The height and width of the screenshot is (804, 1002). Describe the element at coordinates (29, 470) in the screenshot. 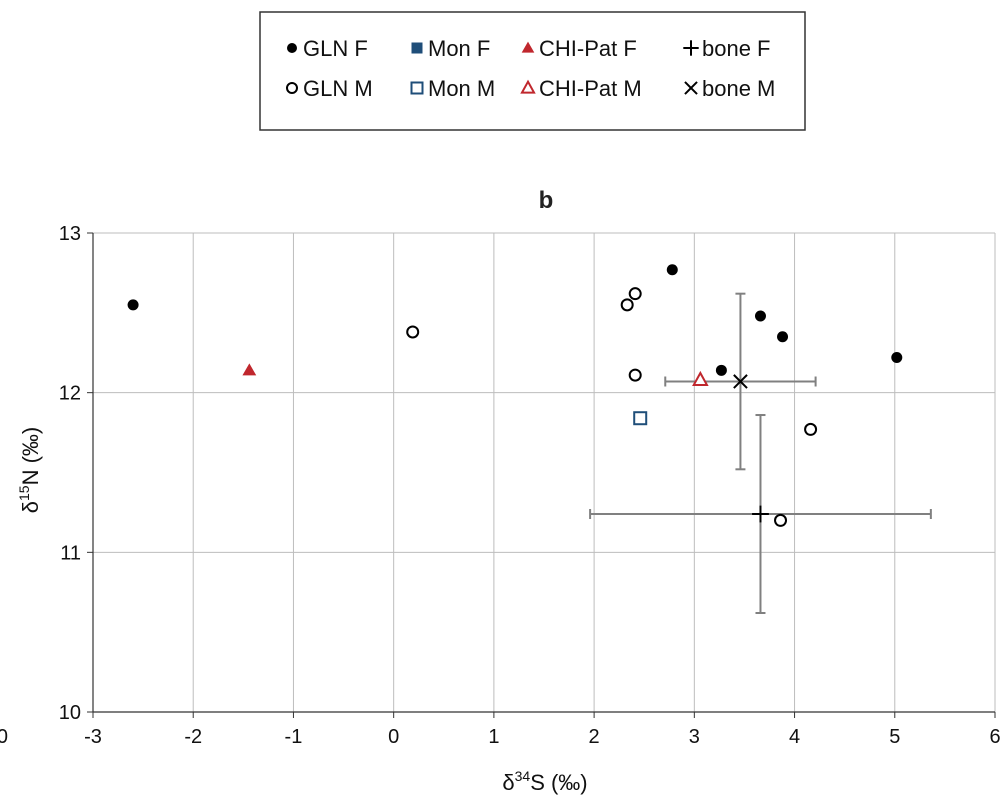

I see `y-axis-title: δ15N (‰)` at that location.